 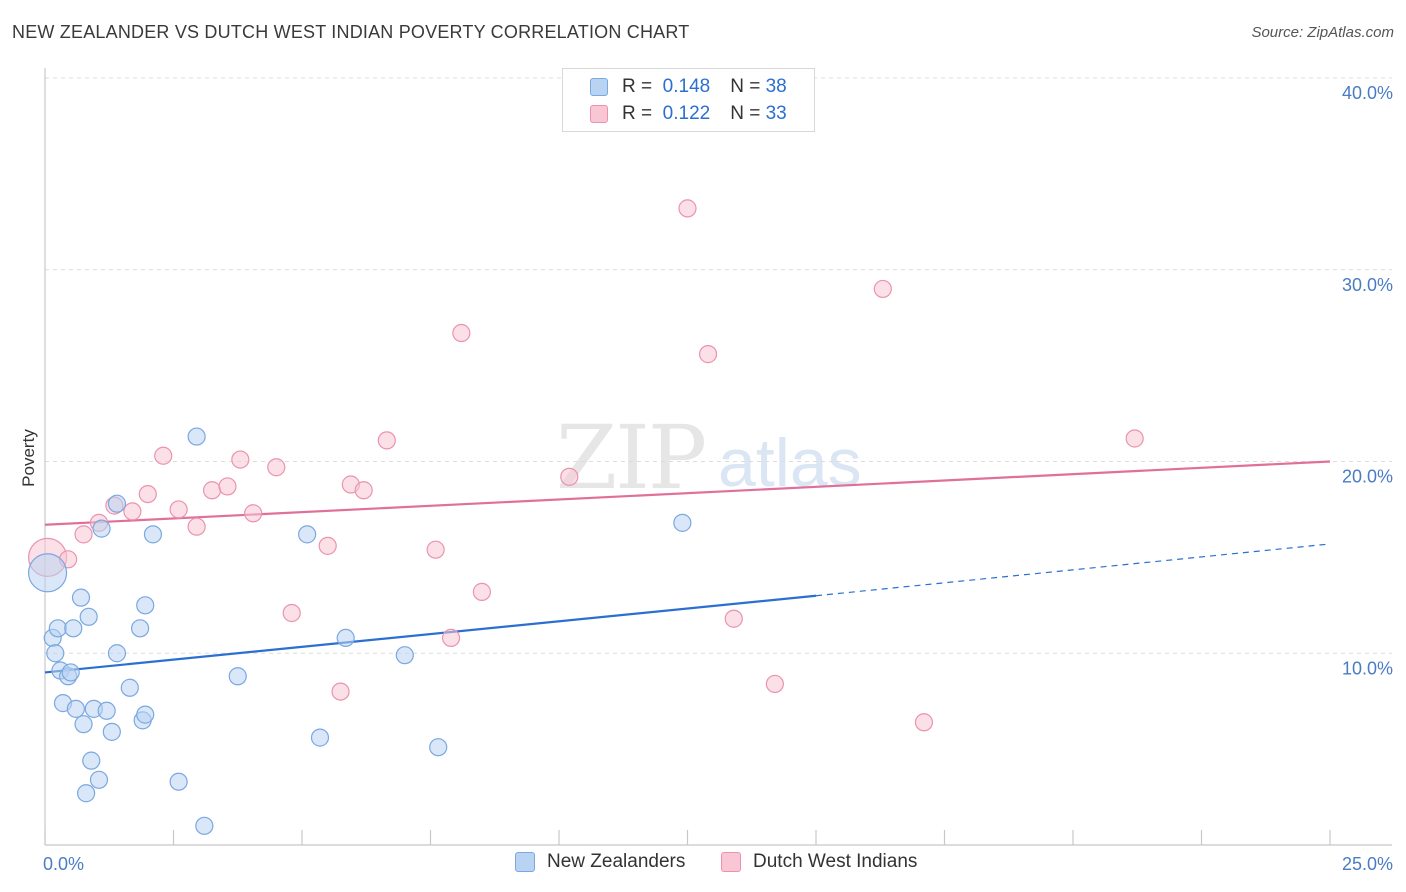 What do you see at coordinates (776, 113) in the screenshot?
I see `legend-n-value: 33` at bounding box center [776, 113].